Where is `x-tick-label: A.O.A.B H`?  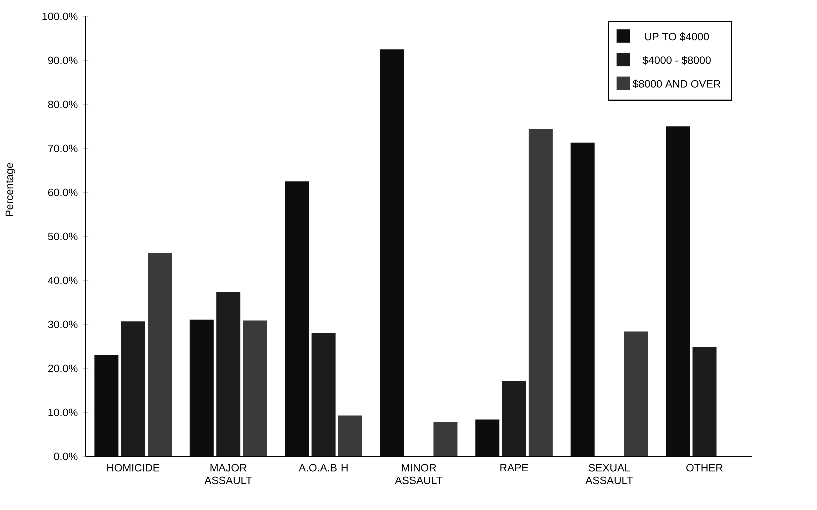 x-tick-label: A.O.A.B H is located at coordinates (323, 468).